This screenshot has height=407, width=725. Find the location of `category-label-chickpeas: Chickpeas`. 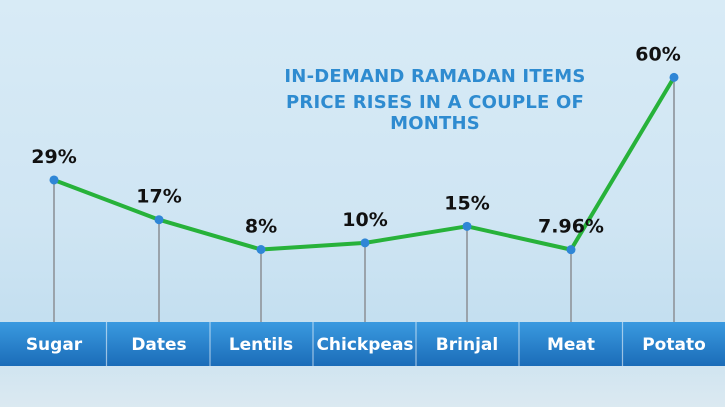

category-label-chickpeas: Chickpeas is located at coordinates (364, 345).